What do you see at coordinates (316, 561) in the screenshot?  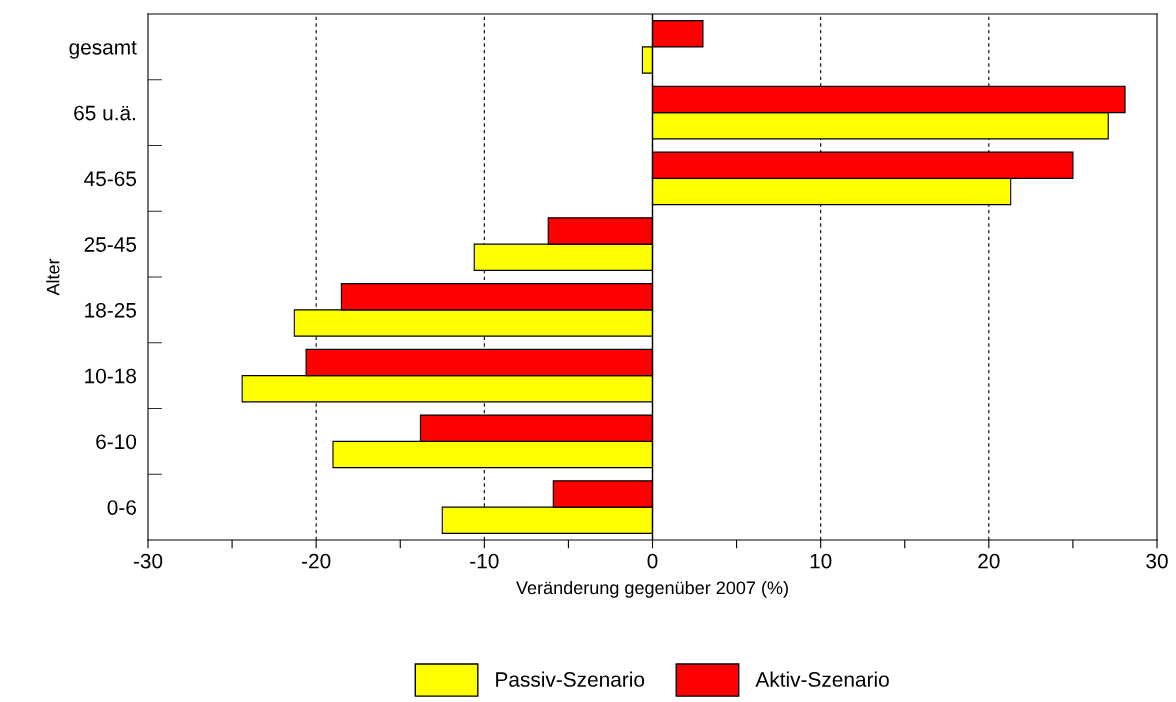 I see `x-tick-label: -20` at bounding box center [316, 561].